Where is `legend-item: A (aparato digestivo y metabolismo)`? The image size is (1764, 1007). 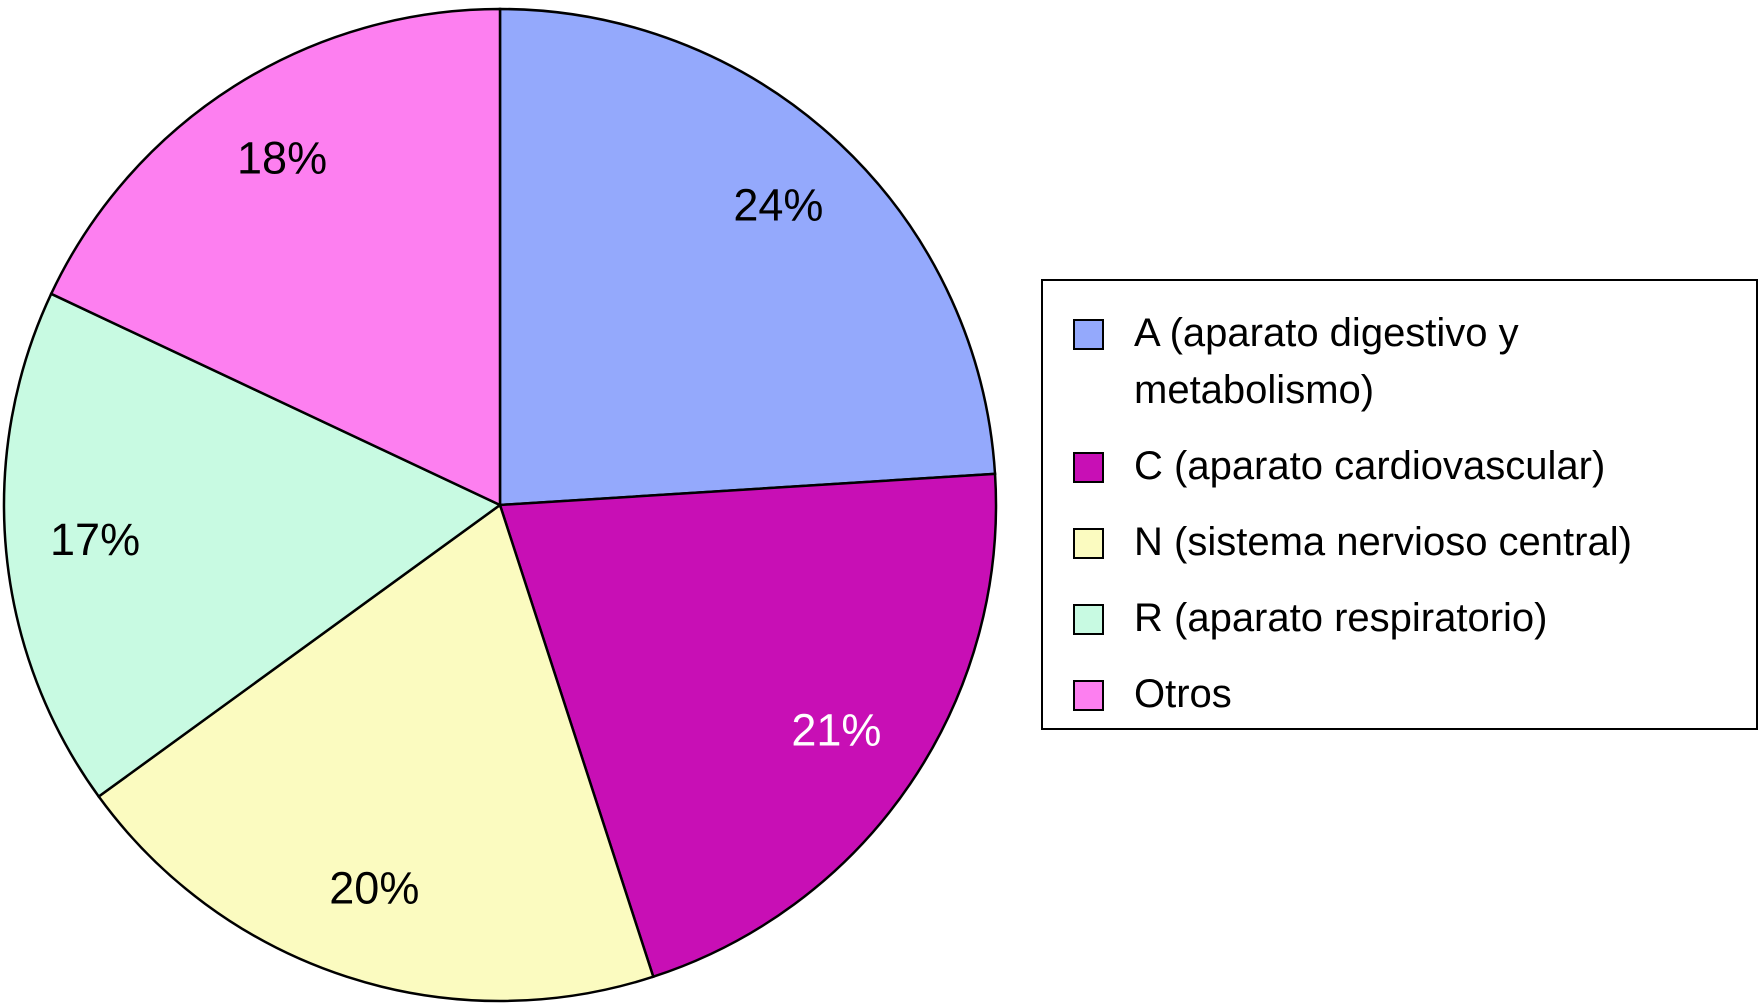
legend-item: A (aparato digestivo y metabolismo) is located at coordinates (1414, 362).